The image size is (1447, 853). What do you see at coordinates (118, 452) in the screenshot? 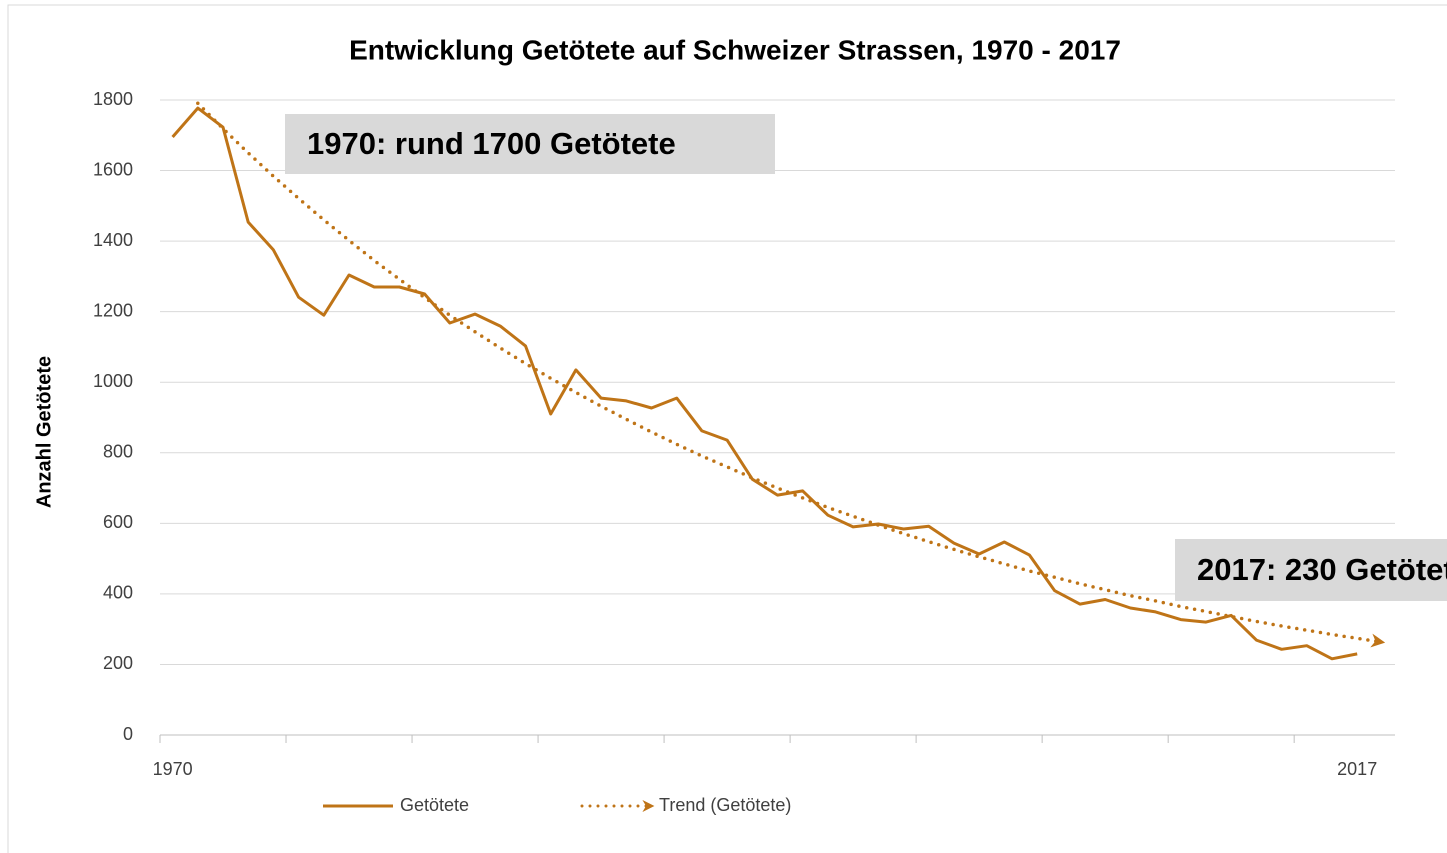
I see `y-tick-label: 800` at bounding box center [118, 452].